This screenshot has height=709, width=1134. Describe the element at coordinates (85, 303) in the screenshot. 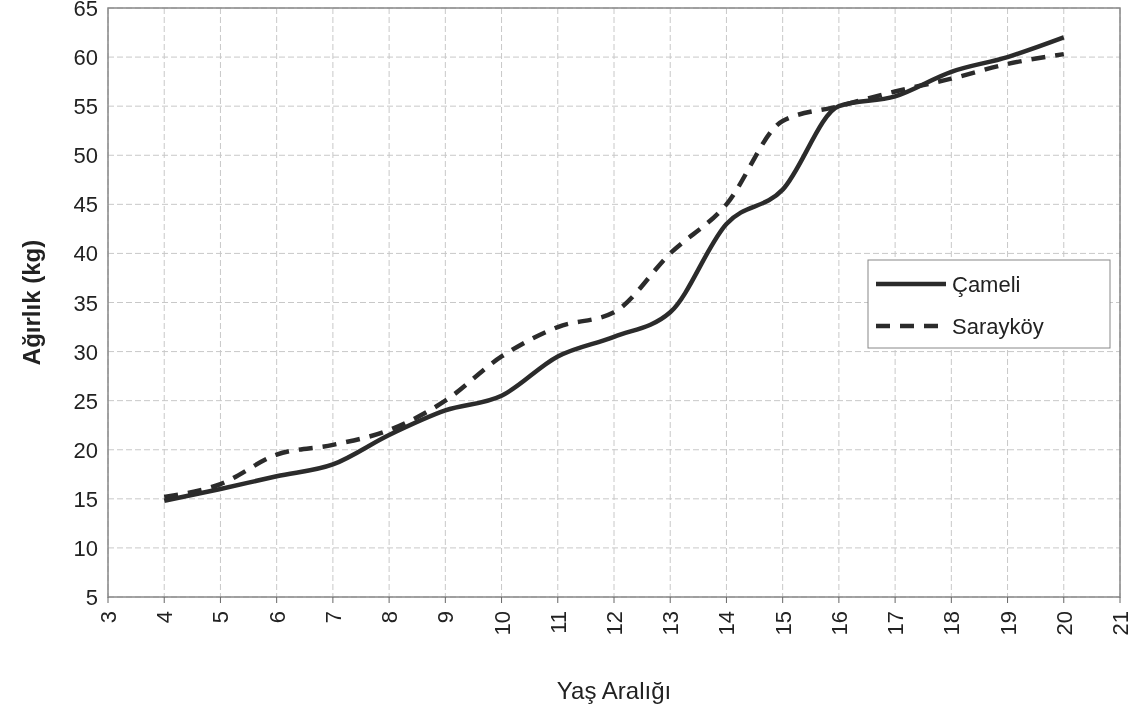

I see `y-tick-label: 35` at that location.